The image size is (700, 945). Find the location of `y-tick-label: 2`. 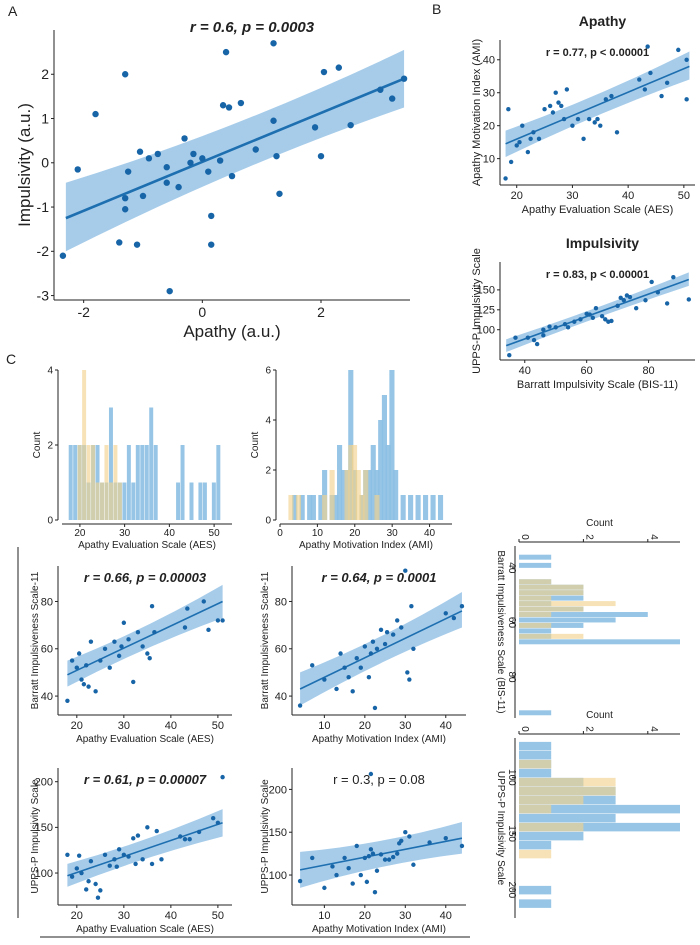

y-tick-label: 2 is located at coordinates (45, 74).